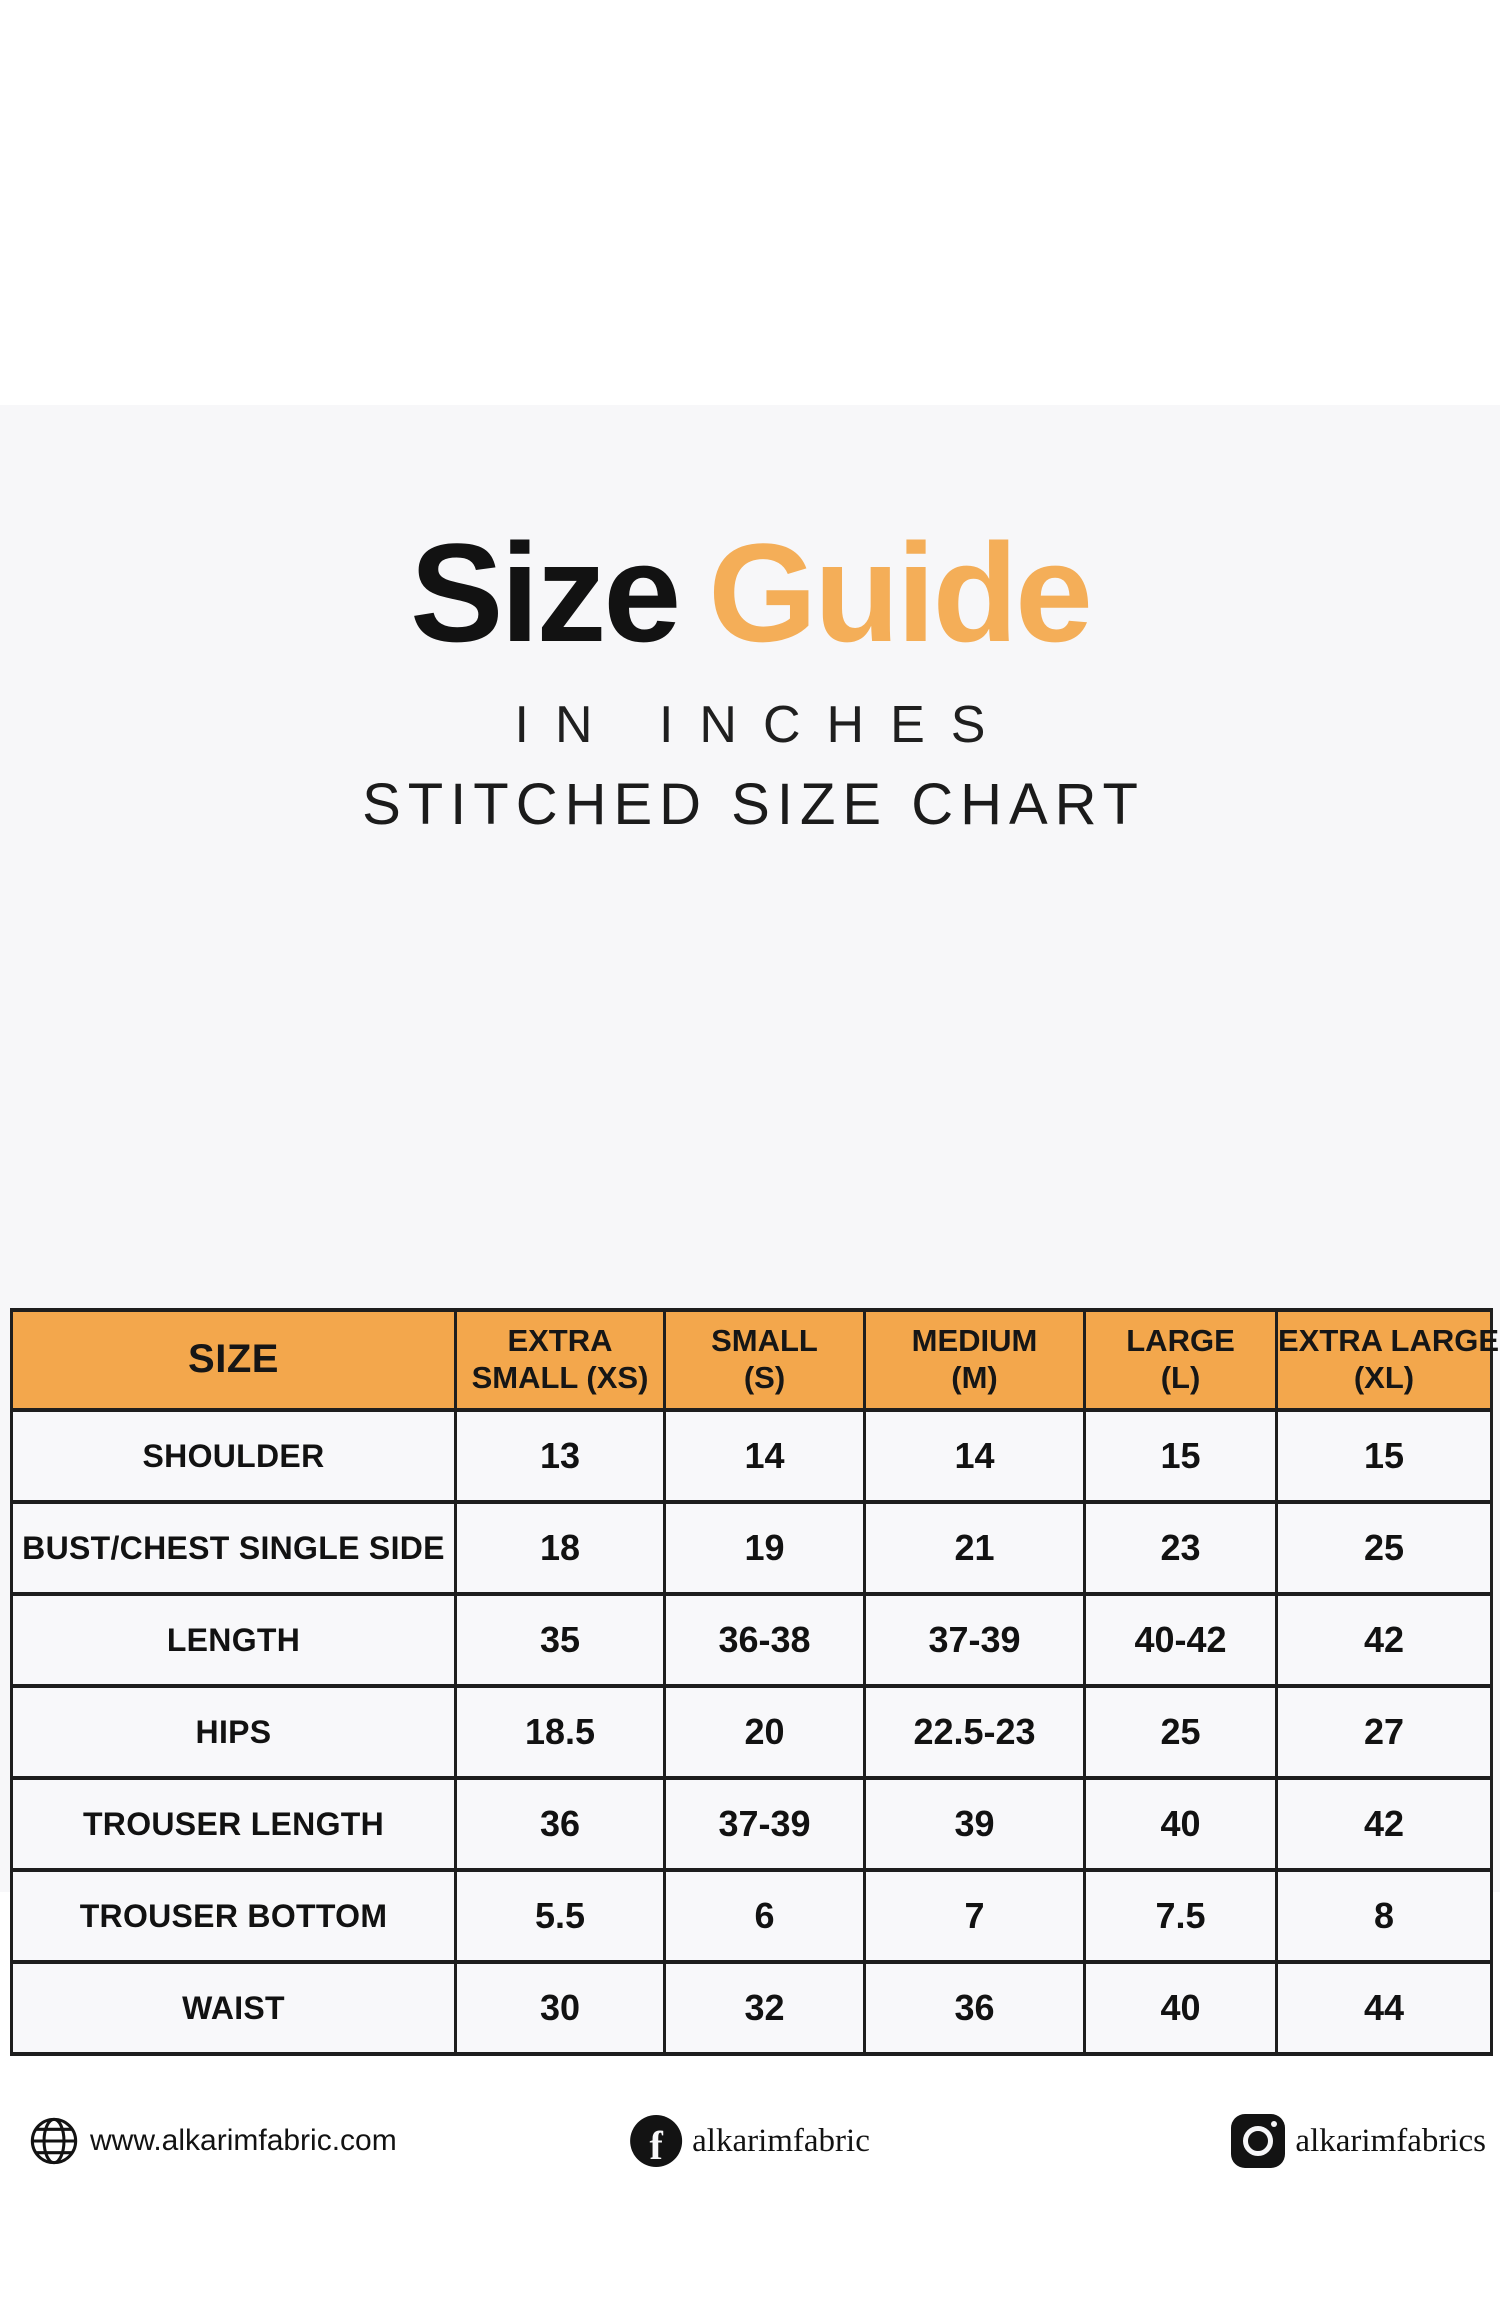 The image size is (1500, 2300). I want to click on cell-value: 32, so click(764, 2008).